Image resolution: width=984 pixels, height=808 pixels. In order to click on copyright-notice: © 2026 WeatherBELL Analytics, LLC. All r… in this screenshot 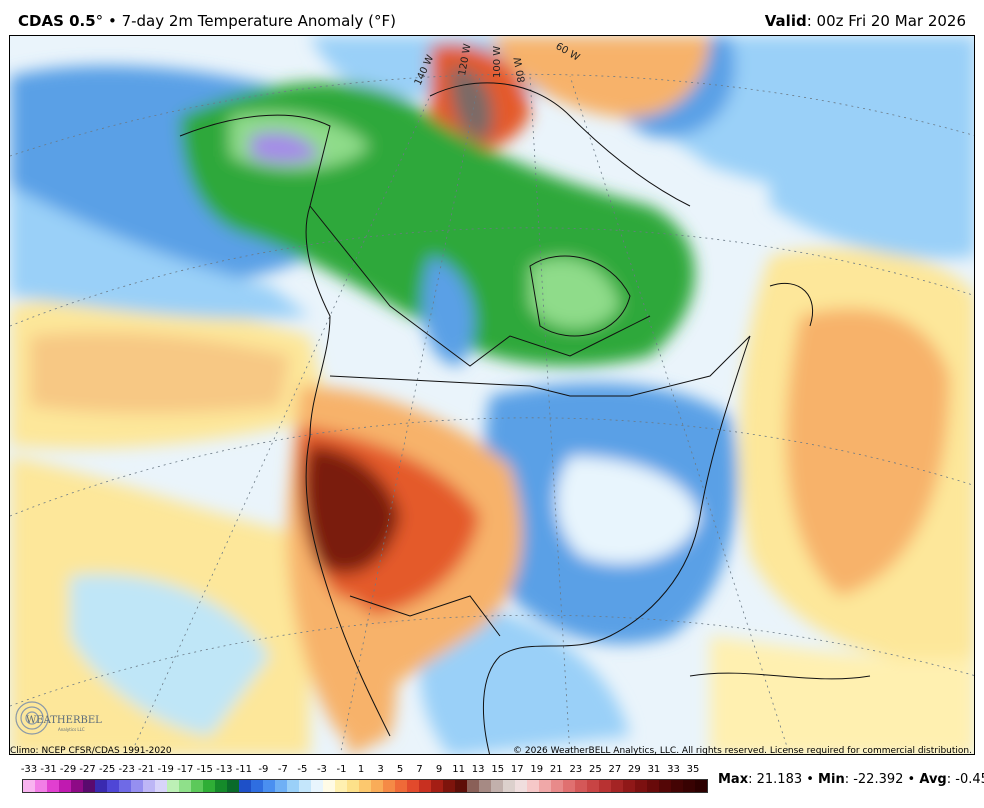, I will do `click(742, 751)`.